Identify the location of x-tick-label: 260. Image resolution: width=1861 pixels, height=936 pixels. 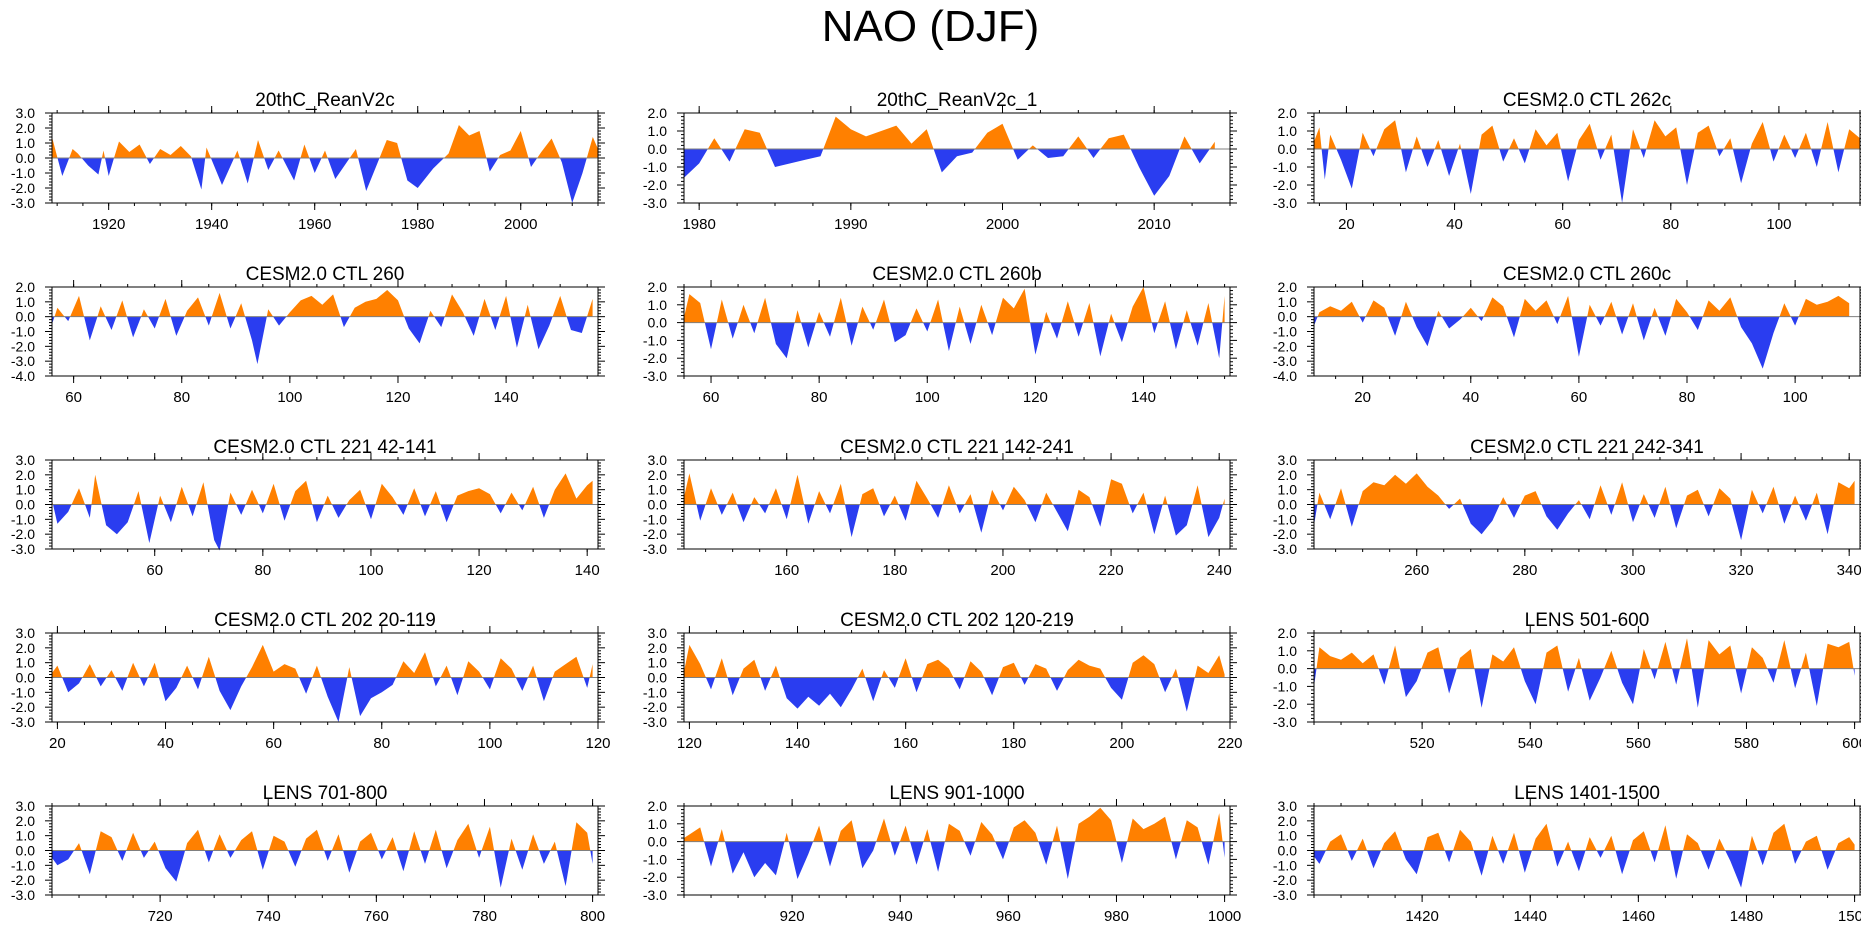
(1416, 570).